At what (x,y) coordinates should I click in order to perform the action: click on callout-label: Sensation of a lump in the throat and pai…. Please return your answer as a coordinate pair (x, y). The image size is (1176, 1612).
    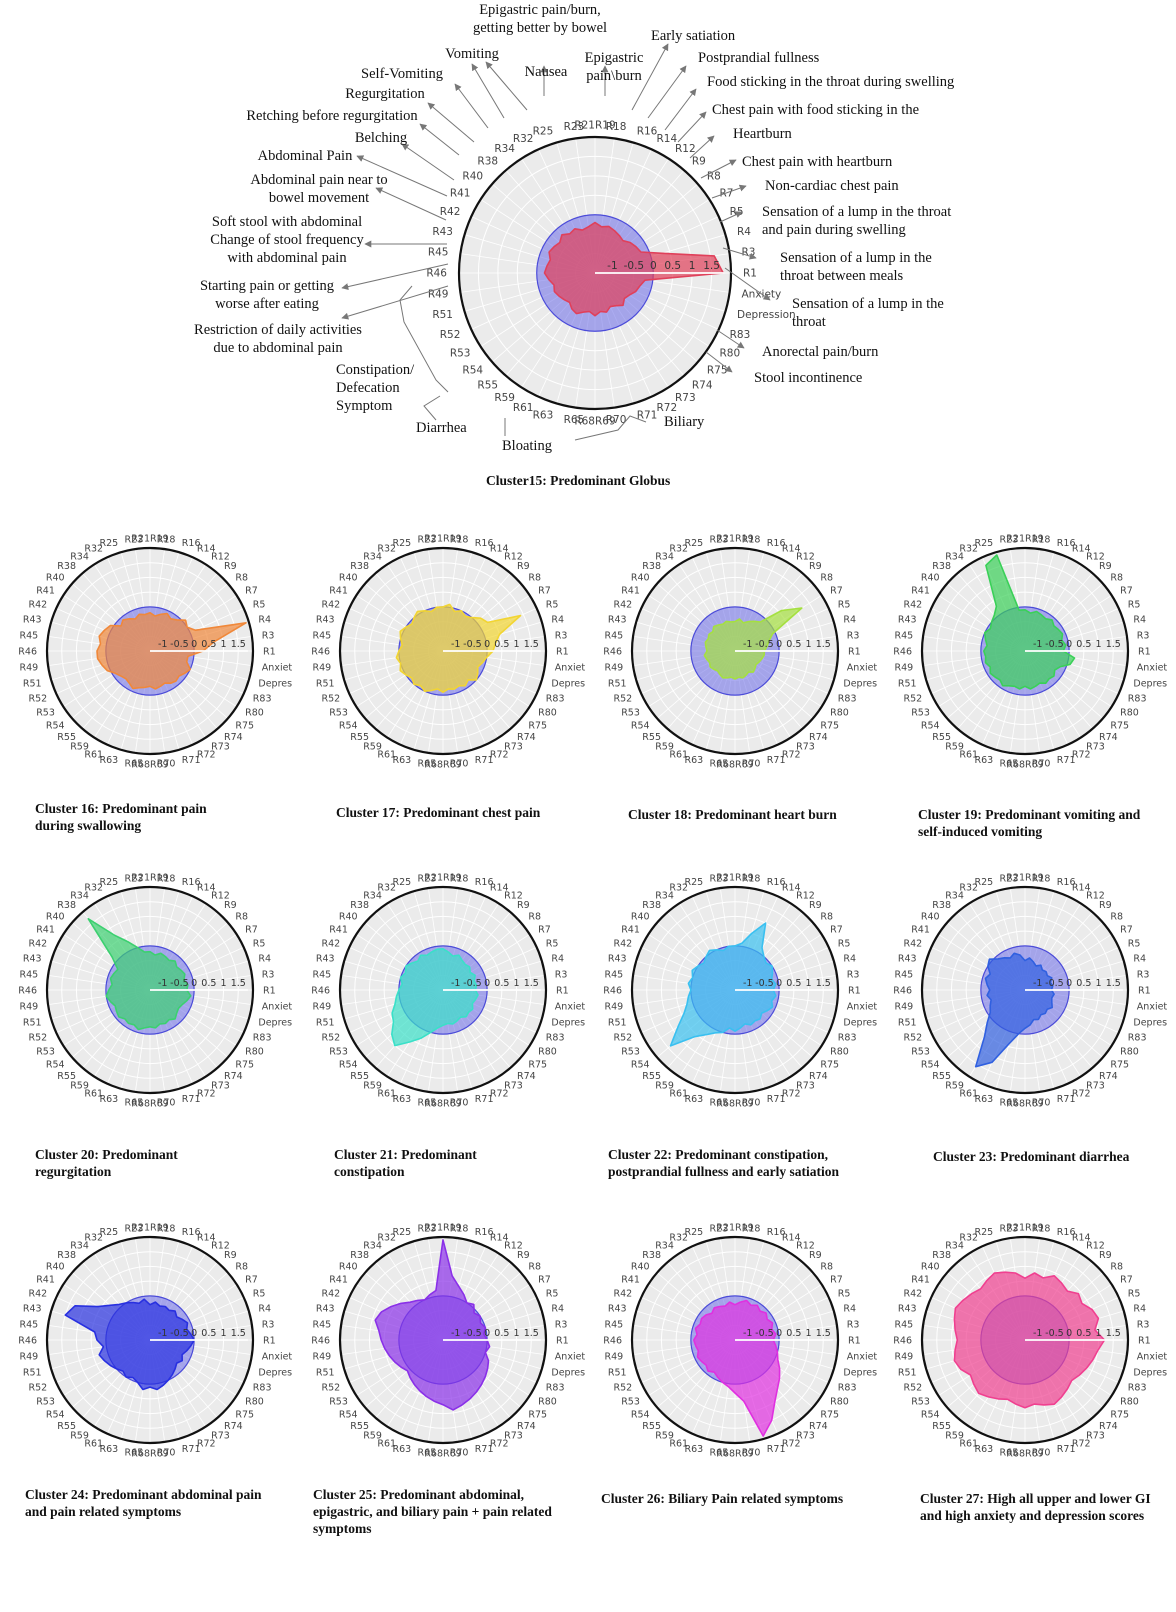
    Looking at the image, I should click on (856, 221).